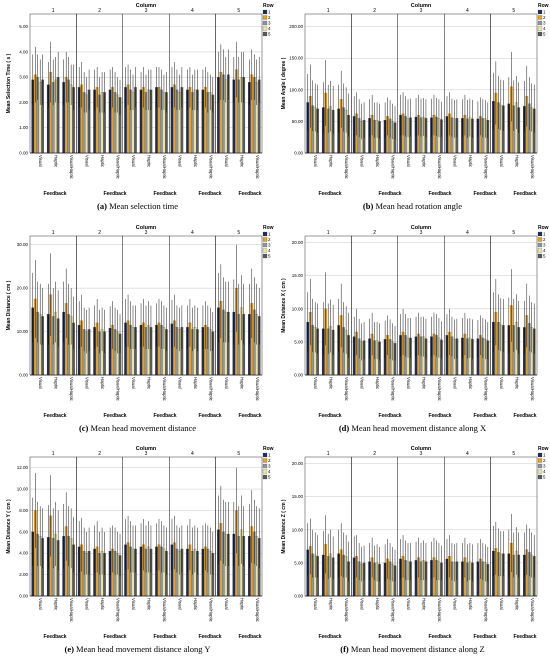 This screenshot has height=665, width=550. What do you see at coordinates (83, 428) in the screenshot?
I see `chart-c-caption-letter: (c)` at bounding box center [83, 428].